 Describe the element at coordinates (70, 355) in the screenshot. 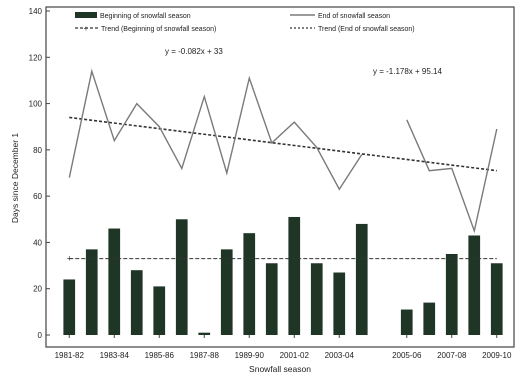

I see `x-tick-label: 1981-82` at that location.